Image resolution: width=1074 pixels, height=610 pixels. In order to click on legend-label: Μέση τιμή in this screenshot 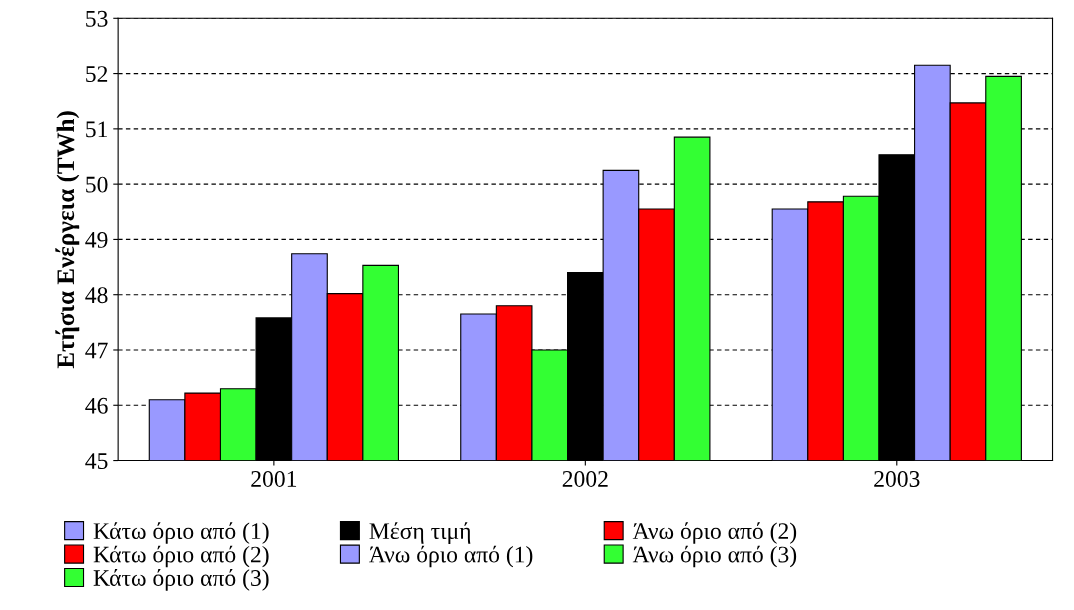, I will do `click(420, 533)`.